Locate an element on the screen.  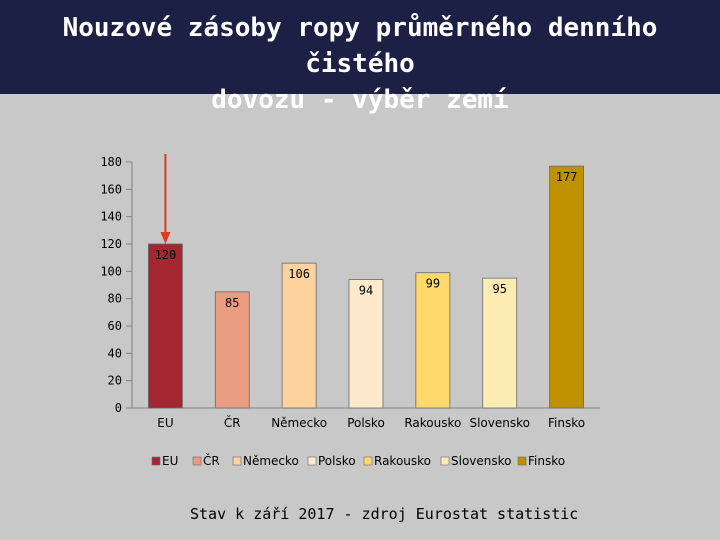
bar-Rakousko is located at coordinates (433, 340).